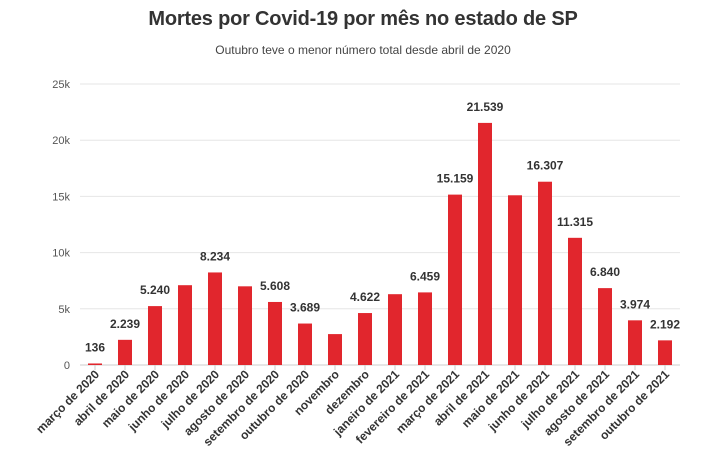  Describe the element at coordinates (61, 254) in the screenshot. I see `y-tick-label: 10k` at that location.